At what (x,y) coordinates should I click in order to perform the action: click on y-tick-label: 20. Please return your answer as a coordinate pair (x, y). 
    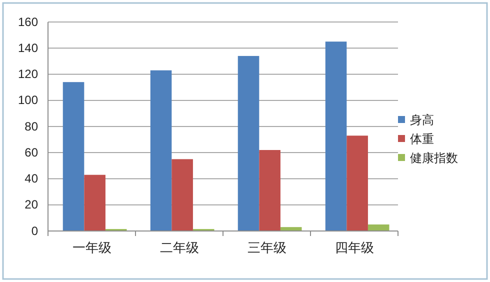
    Looking at the image, I should click on (31, 205).